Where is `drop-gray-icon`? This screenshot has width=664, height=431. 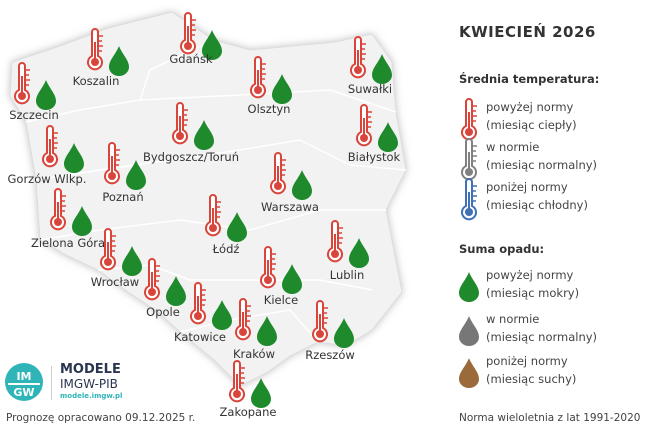 drop-gray-icon is located at coordinates (469, 331).